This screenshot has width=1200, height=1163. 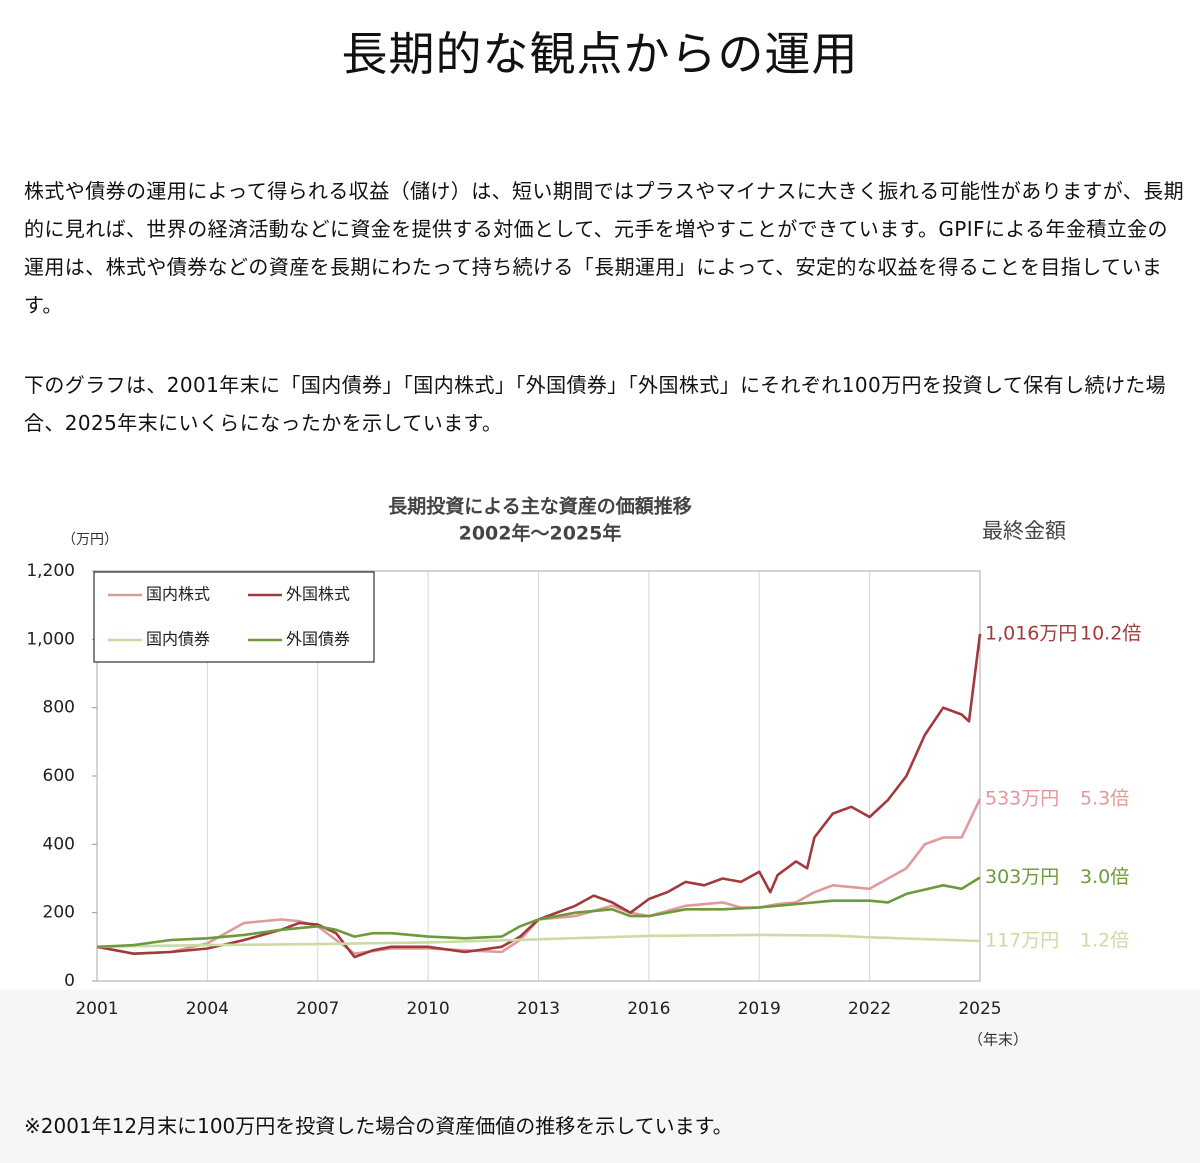 What do you see at coordinates (759, 1009) in the screenshot?
I see `x-tick-label: 2019` at bounding box center [759, 1009].